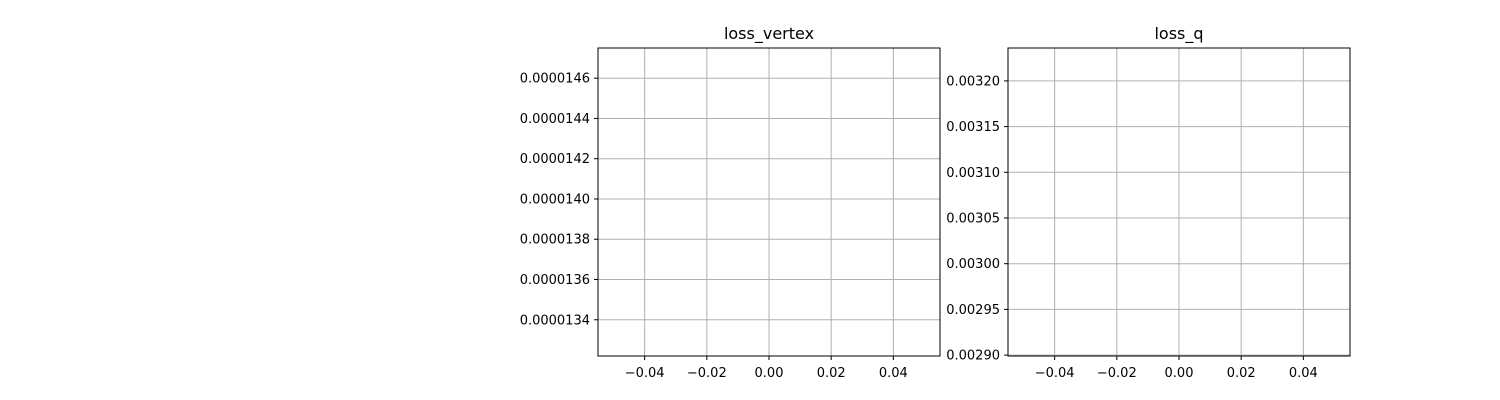 Image resolution: width=1500 pixels, height=400 pixels. Describe the element at coordinates (769, 34) in the screenshot. I see `loss-vertex-title: loss_vertex` at that location.